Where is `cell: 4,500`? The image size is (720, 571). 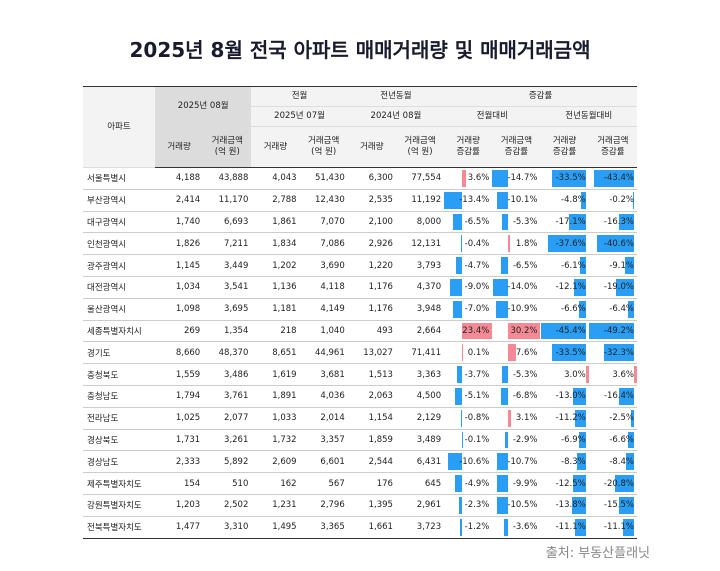
cell: 4,500 is located at coordinates (420, 396).